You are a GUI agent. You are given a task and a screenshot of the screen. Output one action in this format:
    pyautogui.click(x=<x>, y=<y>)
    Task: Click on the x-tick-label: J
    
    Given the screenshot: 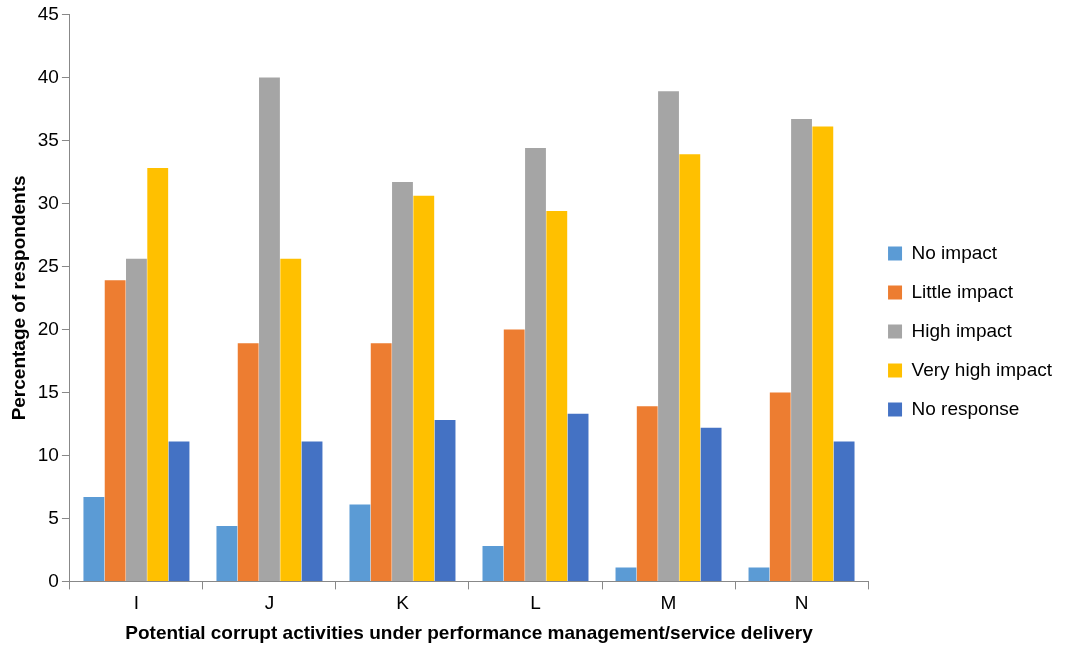 What is the action you would take?
    pyautogui.click(x=269, y=603)
    